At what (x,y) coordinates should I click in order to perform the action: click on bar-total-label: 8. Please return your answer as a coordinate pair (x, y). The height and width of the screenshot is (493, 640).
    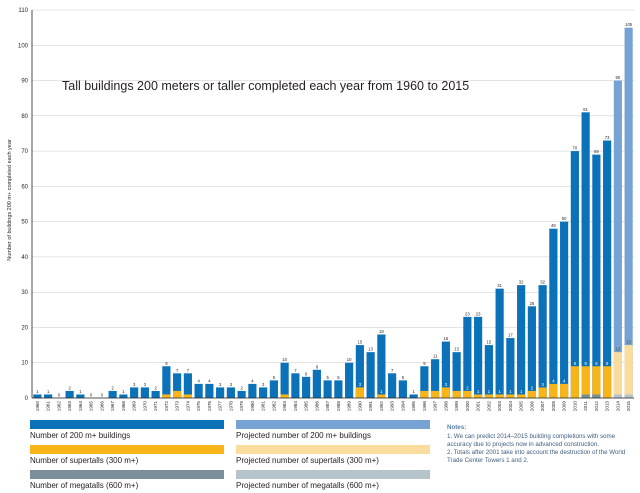
    Looking at the image, I should click on (317, 366).